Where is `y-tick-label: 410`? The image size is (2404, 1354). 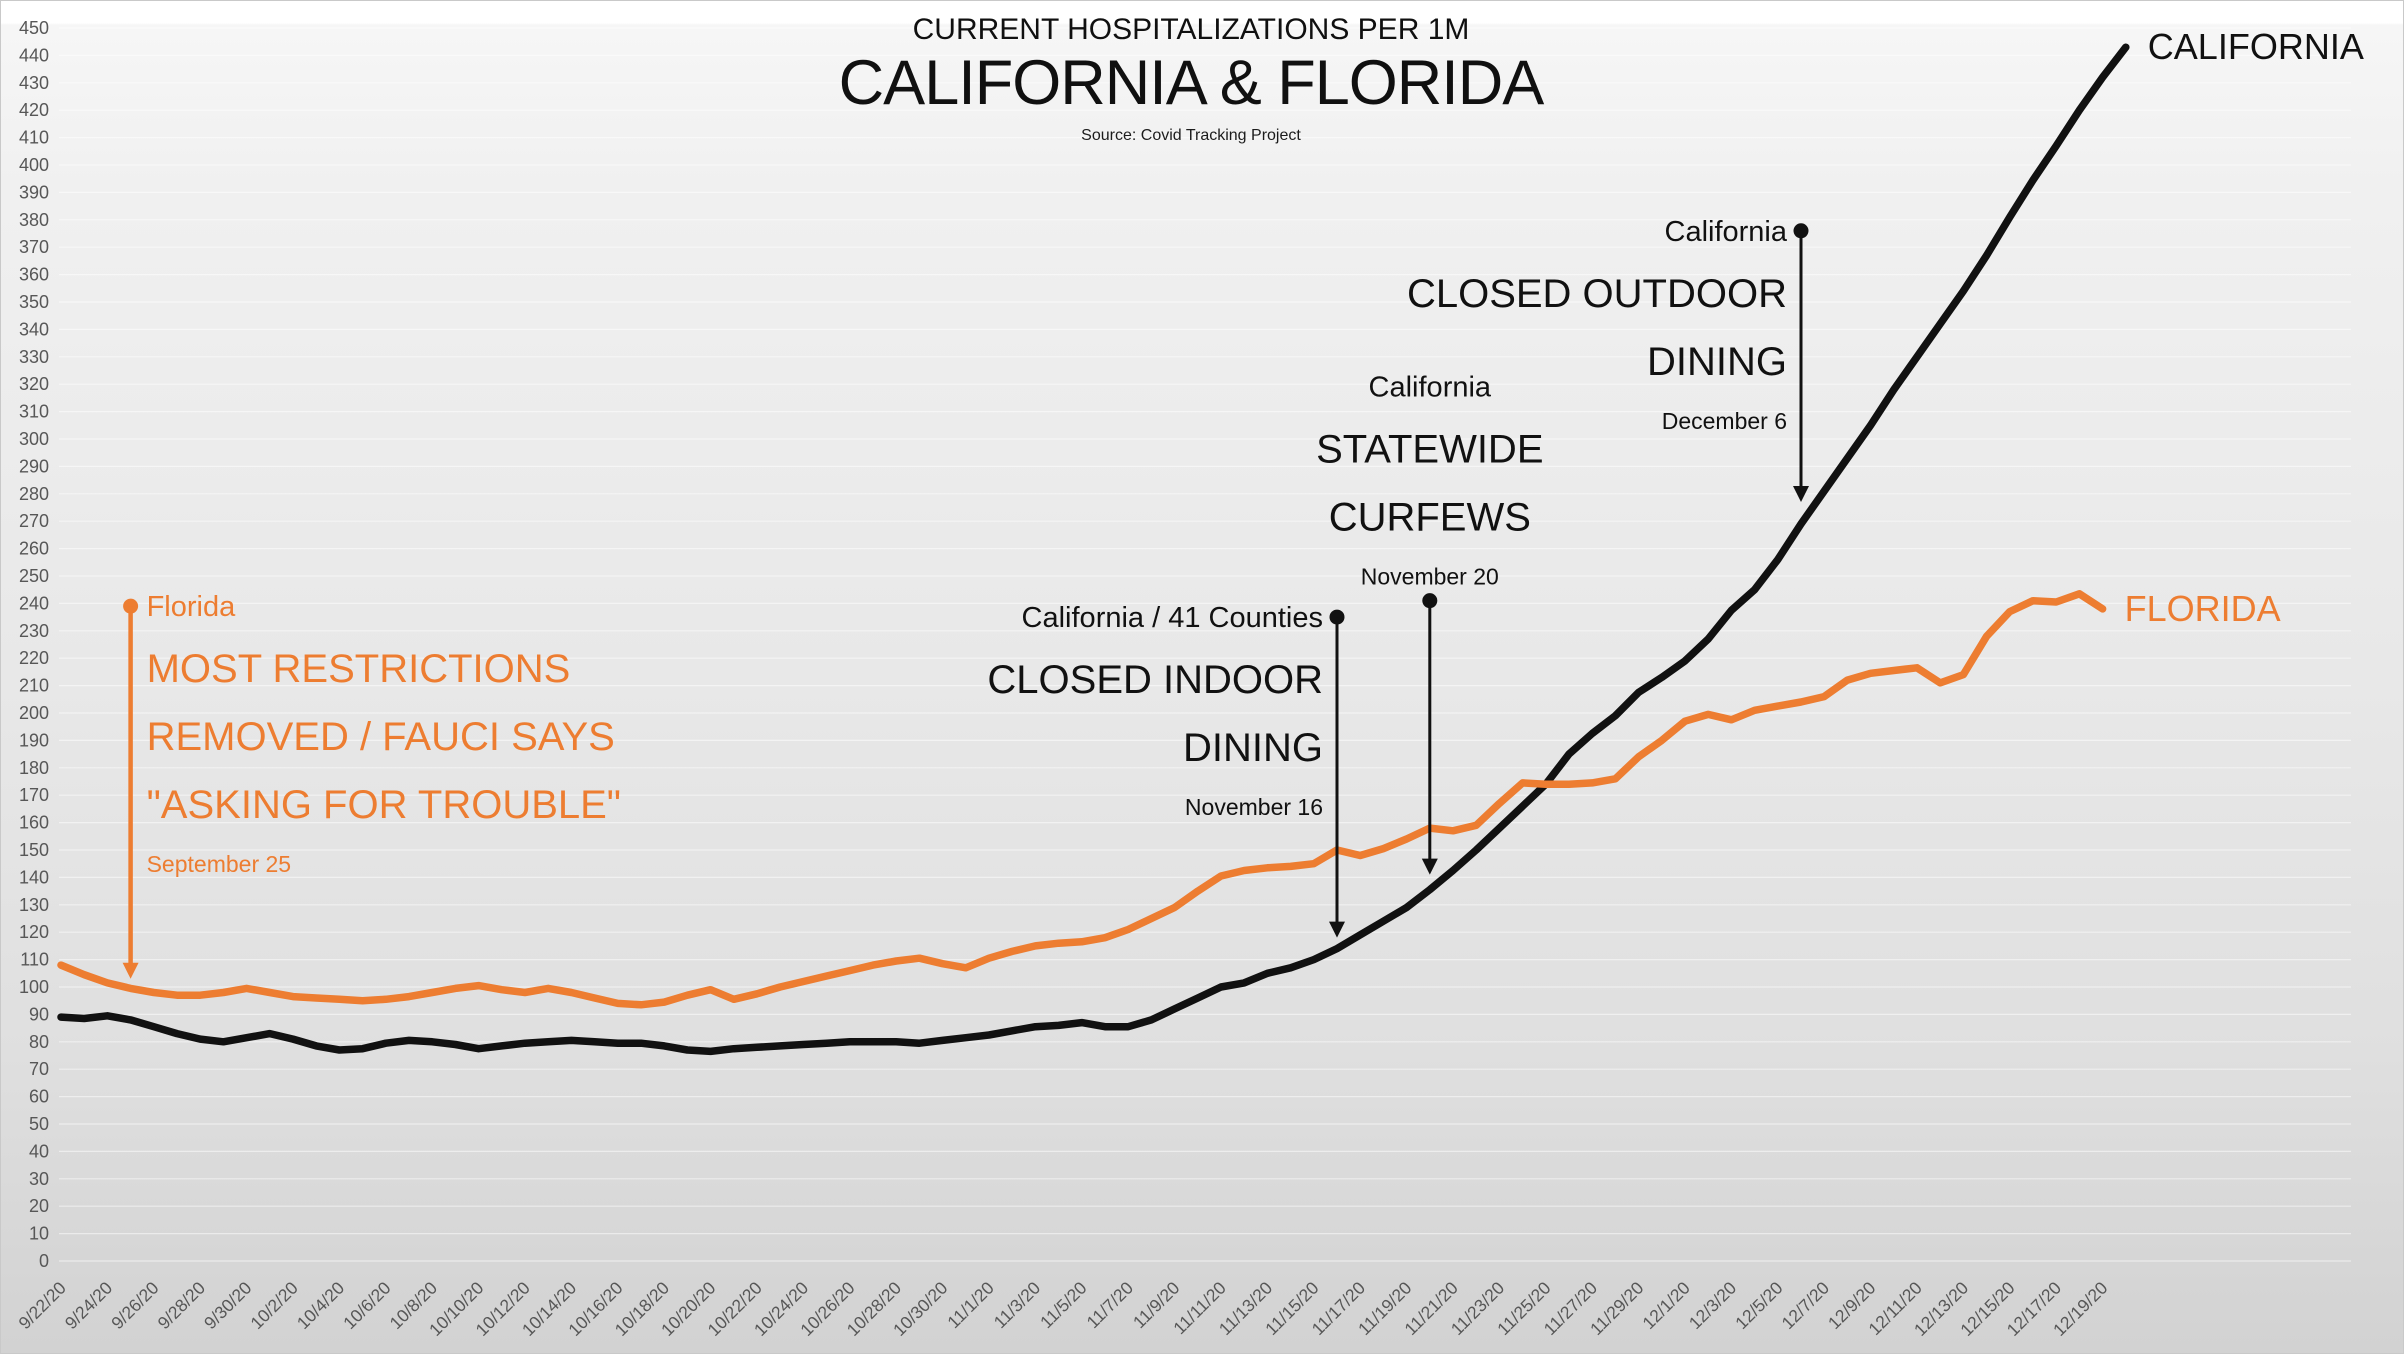 y-tick-label: 410 is located at coordinates (34, 138).